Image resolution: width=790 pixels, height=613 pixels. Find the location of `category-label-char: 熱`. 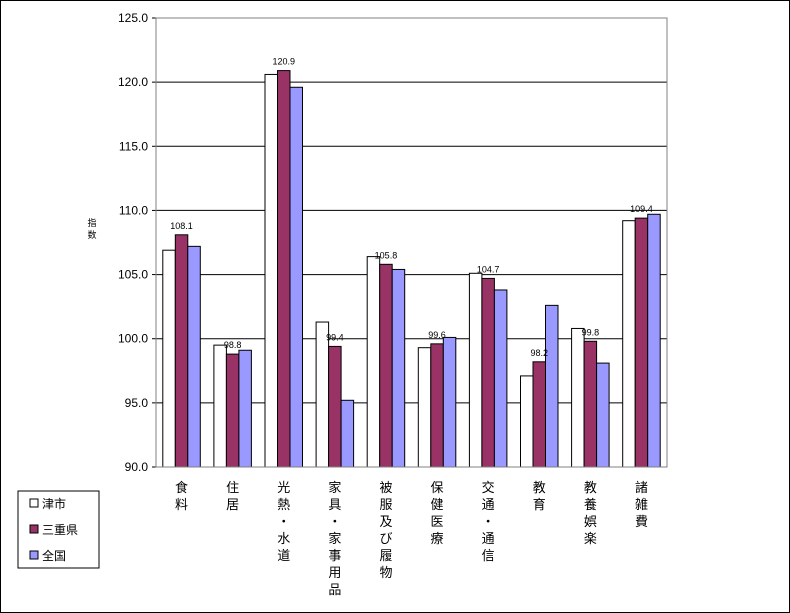

category-label-char: 熱 is located at coordinates (283, 505).